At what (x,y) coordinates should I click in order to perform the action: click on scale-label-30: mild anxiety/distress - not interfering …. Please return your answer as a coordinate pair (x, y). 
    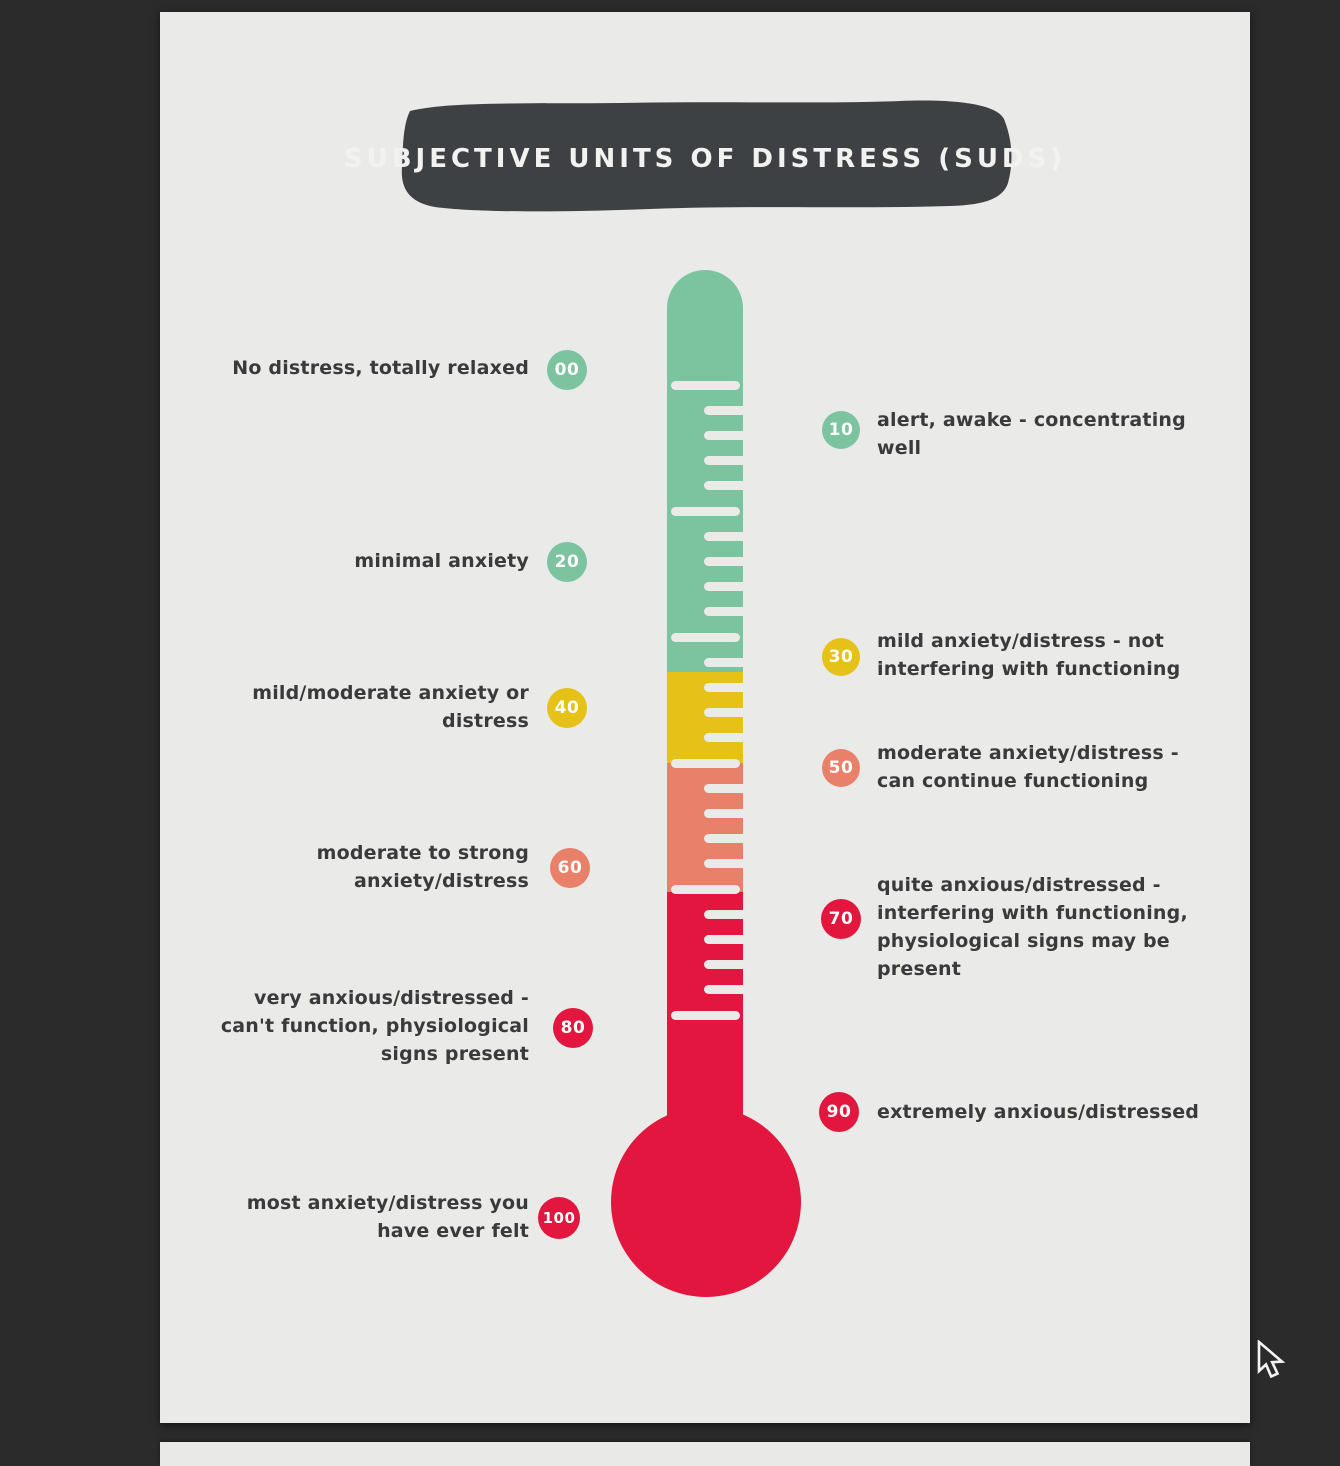
    Looking at the image, I should click on (1029, 655).